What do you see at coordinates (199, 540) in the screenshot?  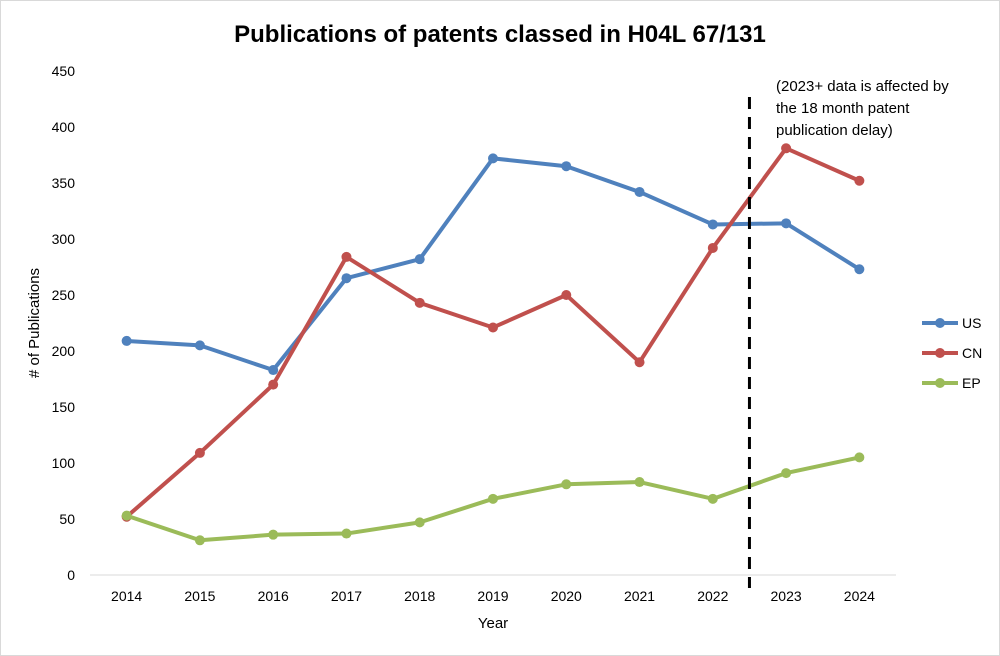 I see `data-point-ep-2015` at bounding box center [199, 540].